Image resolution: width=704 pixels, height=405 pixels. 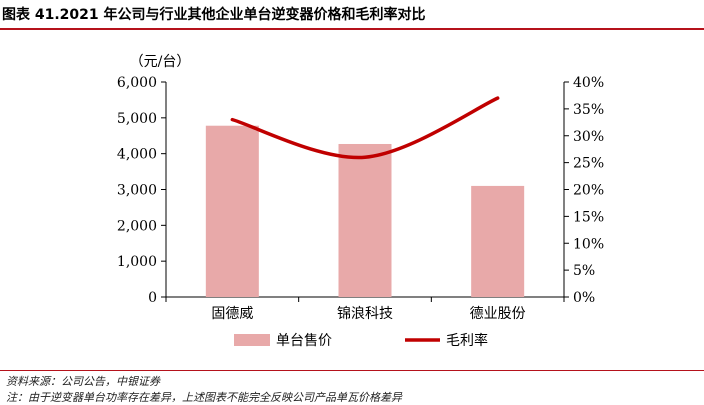 I want to click on y-tick-label-right: 0%, so click(x=584, y=298).